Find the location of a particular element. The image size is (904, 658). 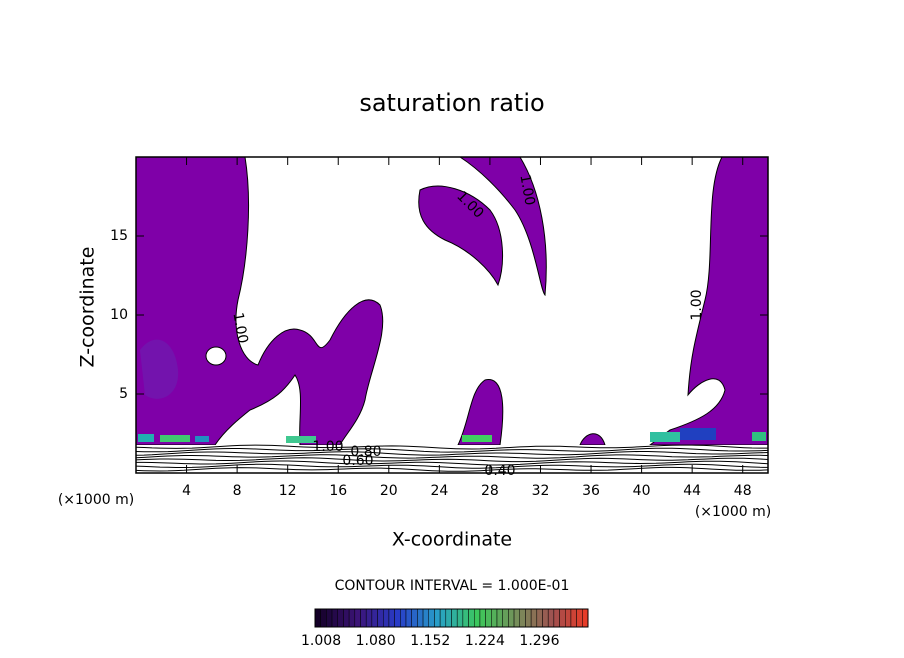

colorbar-tick-label: 1.080 is located at coordinates (376, 641).